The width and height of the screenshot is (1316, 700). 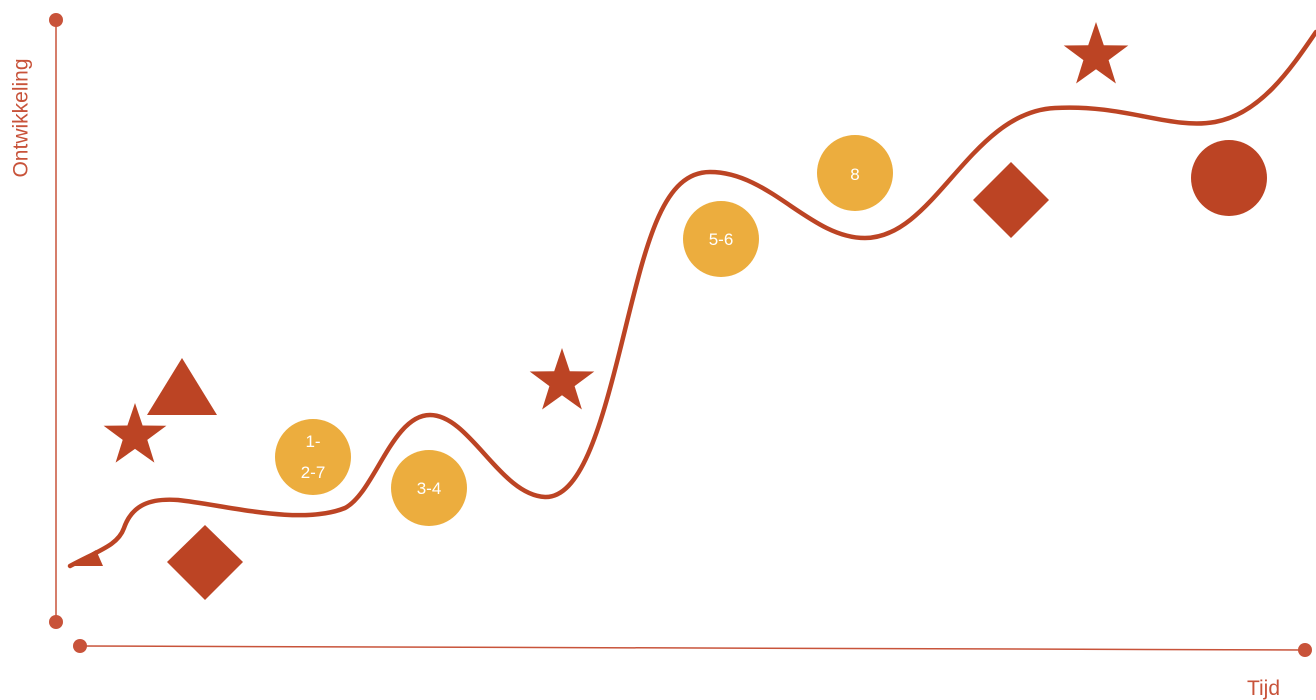 I want to click on y-axis-top-dot, so click(x=56, y=20).